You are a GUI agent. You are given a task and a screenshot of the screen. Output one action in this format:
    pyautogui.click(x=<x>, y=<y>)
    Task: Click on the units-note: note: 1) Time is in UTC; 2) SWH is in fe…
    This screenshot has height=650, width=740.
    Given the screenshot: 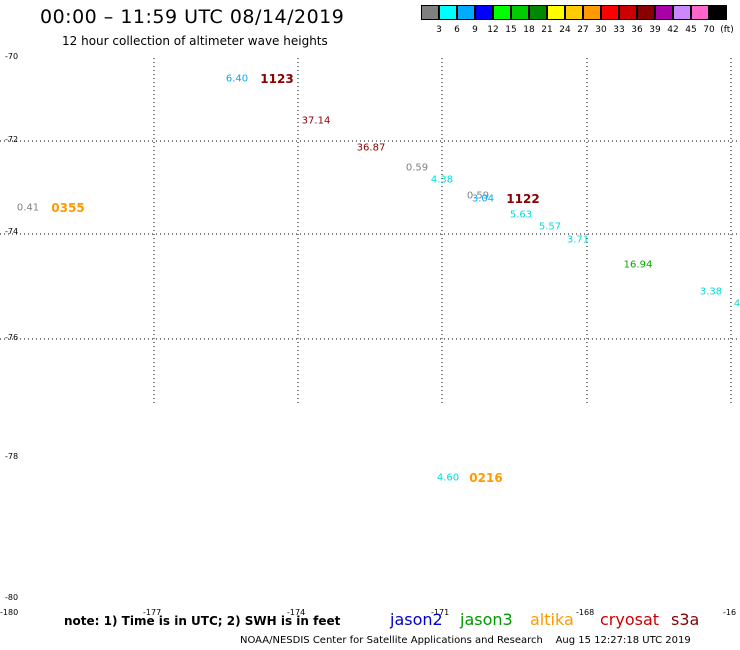 What is the action you would take?
    pyautogui.click(x=202, y=621)
    